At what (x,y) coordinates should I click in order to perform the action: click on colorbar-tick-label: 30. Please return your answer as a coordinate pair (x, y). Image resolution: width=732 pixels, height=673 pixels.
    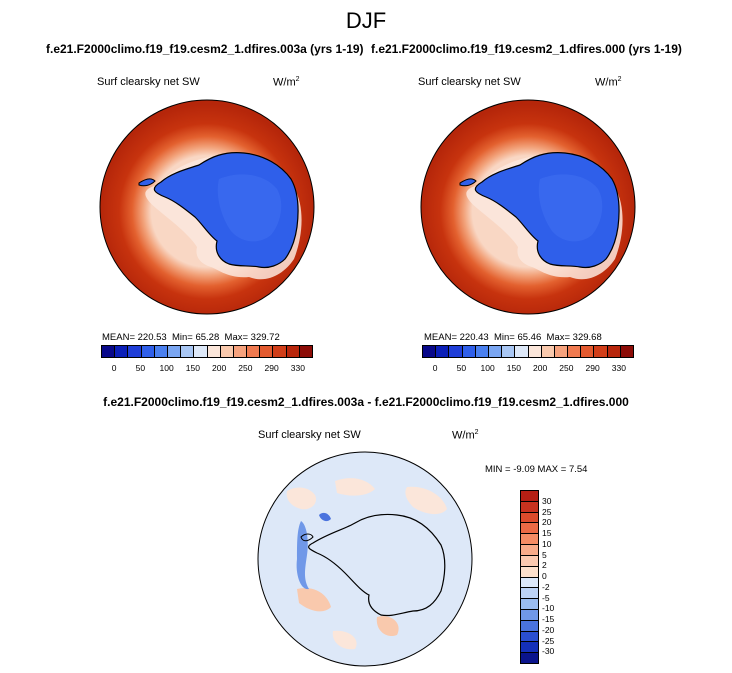
    Looking at the image, I should click on (547, 500).